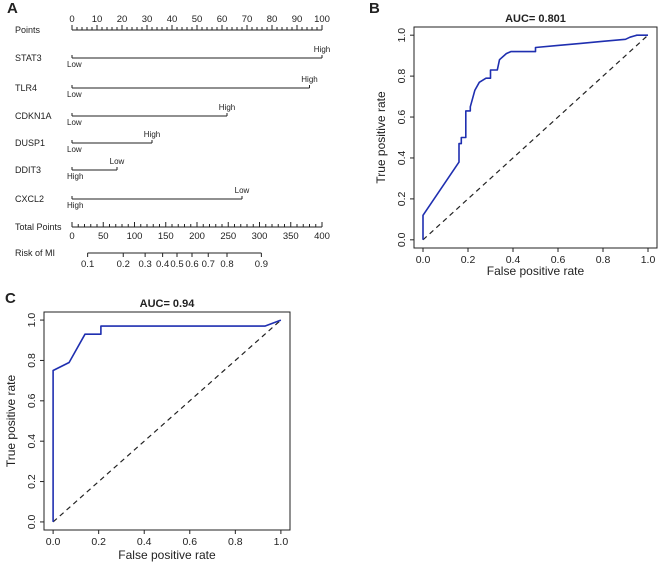 Image resolution: width=660 pixels, height=565 pixels. Describe the element at coordinates (260, 236) in the screenshot. I see `total-points-tick-label: 300` at that location.